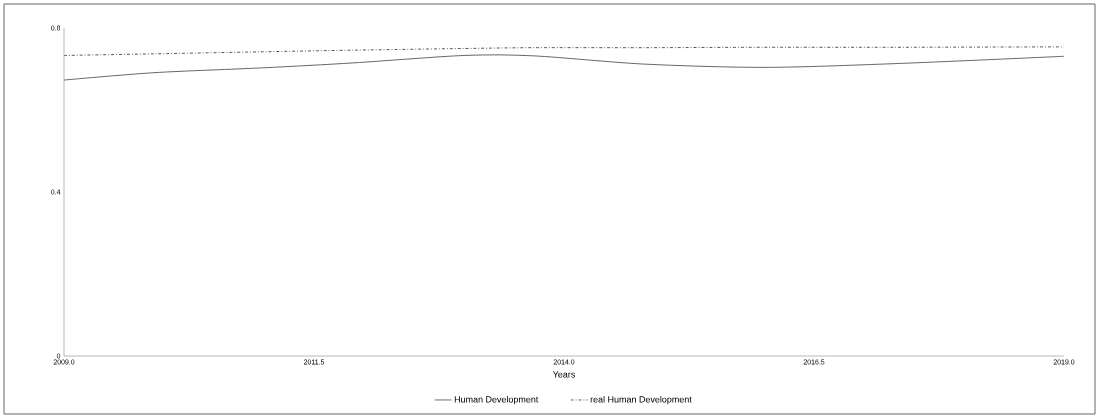 Image resolution: width=1097 pixels, height=416 pixels. What do you see at coordinates (641, 400) in the screenshot?
I see `legend-label: real Human Development` at bounding box center [641, 400].